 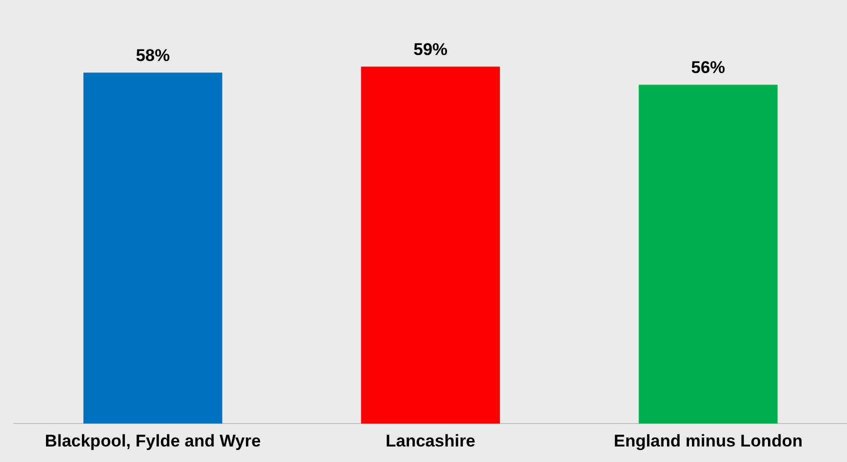 What do you see at coordinates (708, 440) in the screenshot?
I see `x-tick-label: England minus London` at bounding box center [708, 440].